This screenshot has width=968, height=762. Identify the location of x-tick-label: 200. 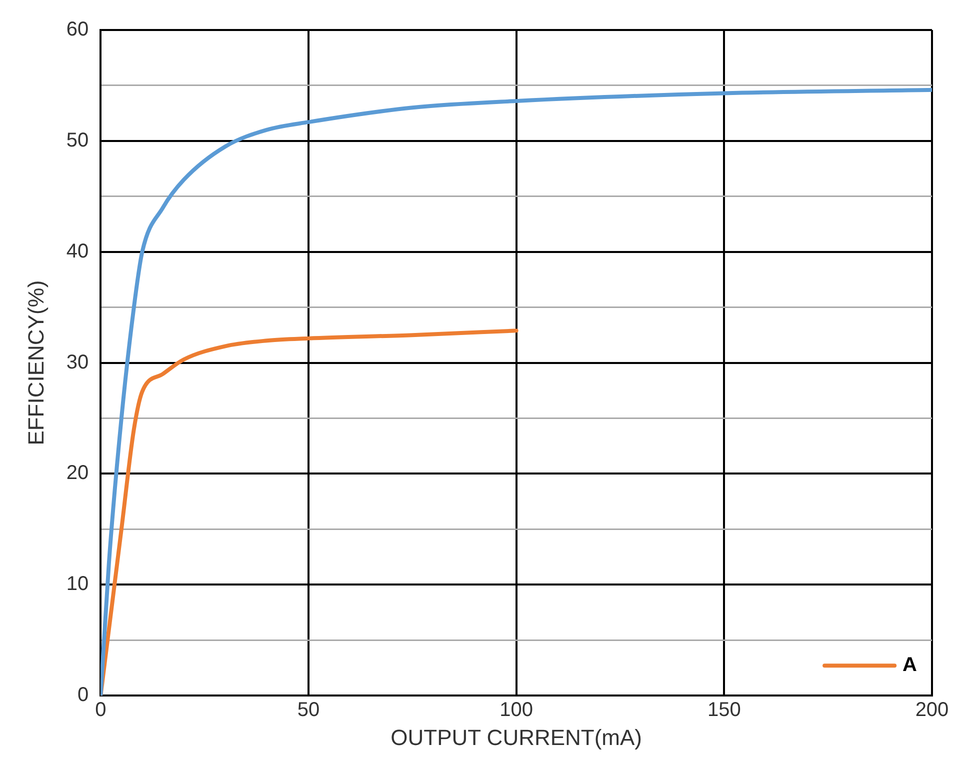
(932, 710).